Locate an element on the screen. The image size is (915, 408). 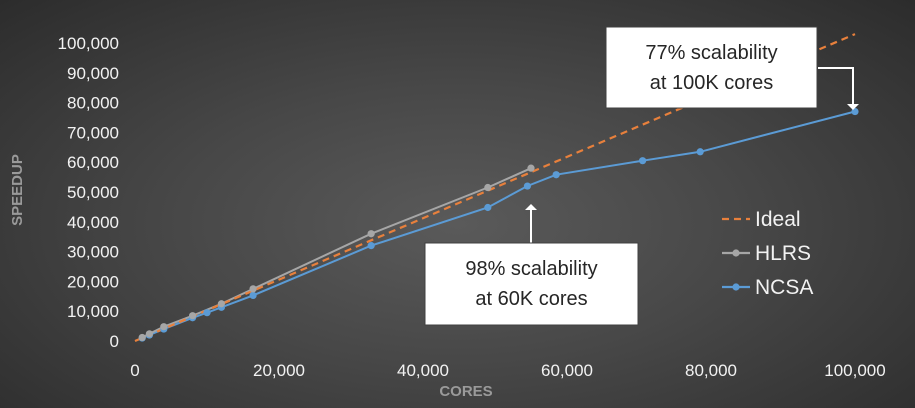
legend-item-ncsa: NCSA is located at coordinates (767, 287).